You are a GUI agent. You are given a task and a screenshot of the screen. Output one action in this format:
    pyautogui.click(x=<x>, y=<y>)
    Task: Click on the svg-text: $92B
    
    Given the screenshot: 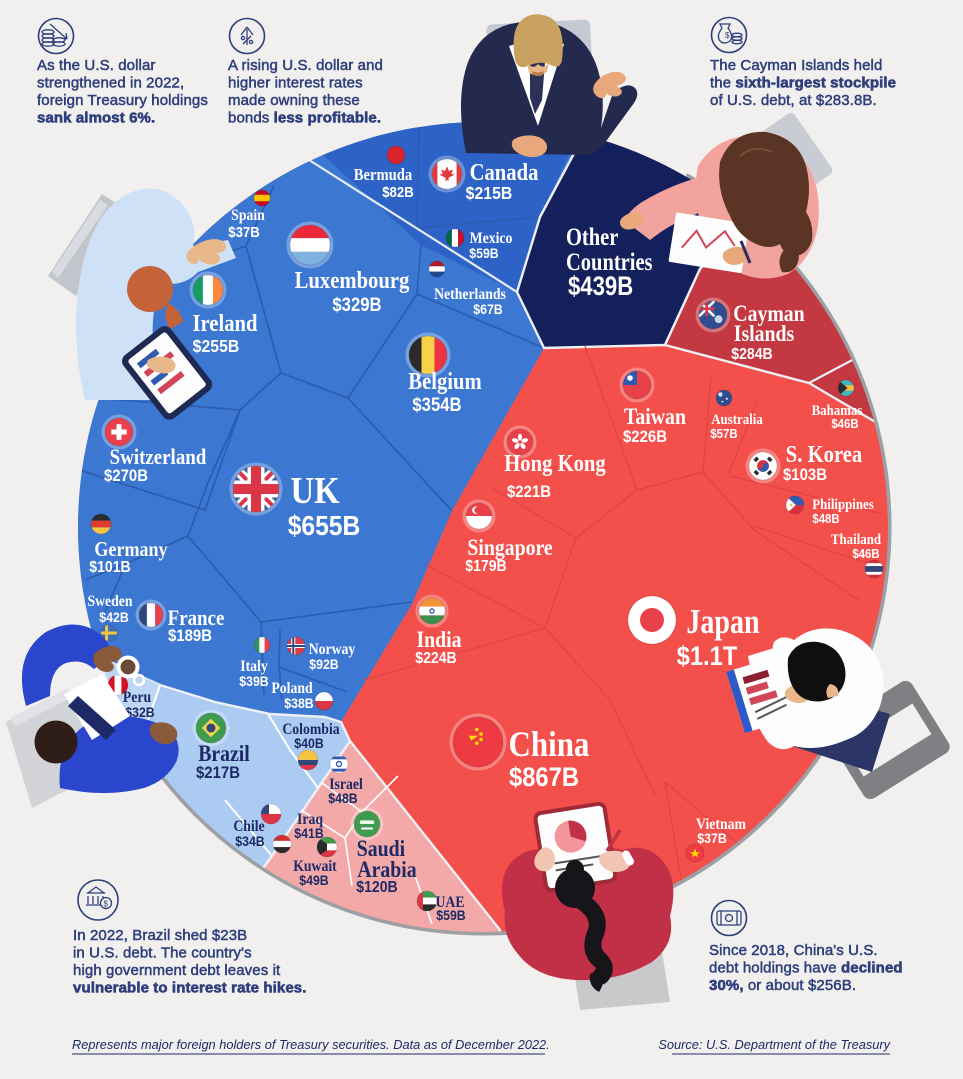 What is the action you would take?
    pyautogui.click(x=323, y=664)
    